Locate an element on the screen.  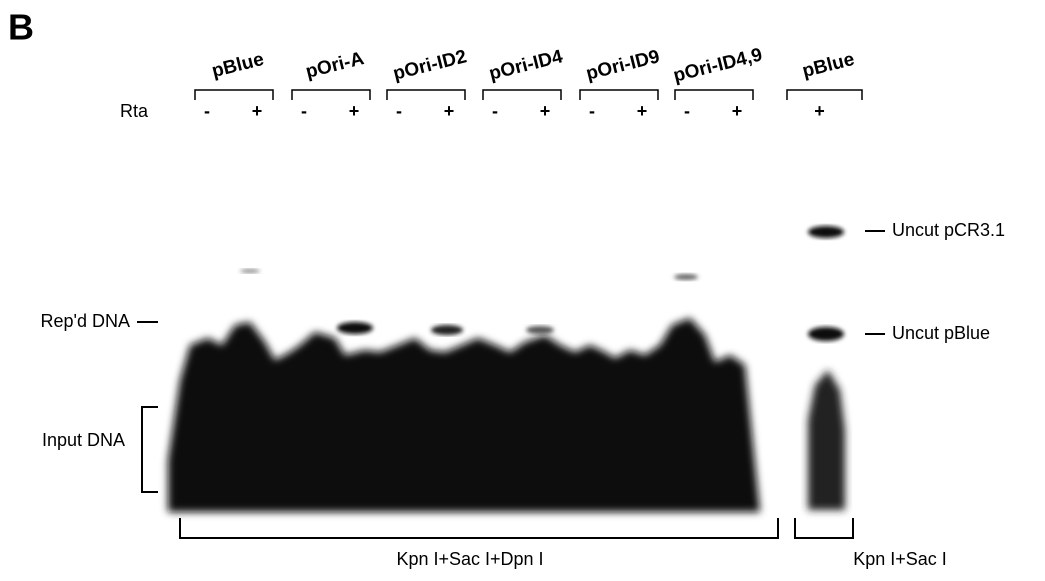
group-label: pOri-ID9 is located at coordinates (623, 65).